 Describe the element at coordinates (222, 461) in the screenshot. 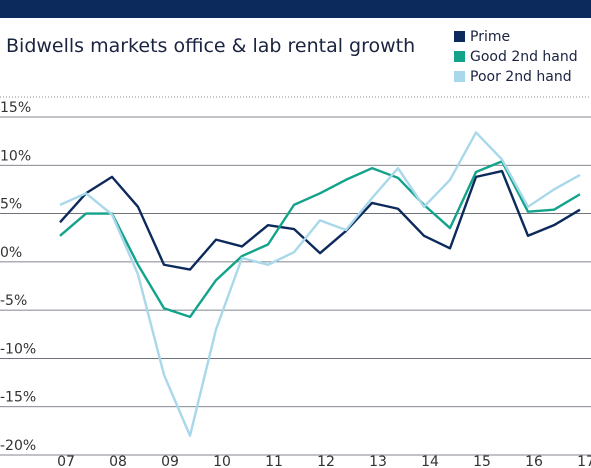

I see `x-tick-label: 10` at that location.